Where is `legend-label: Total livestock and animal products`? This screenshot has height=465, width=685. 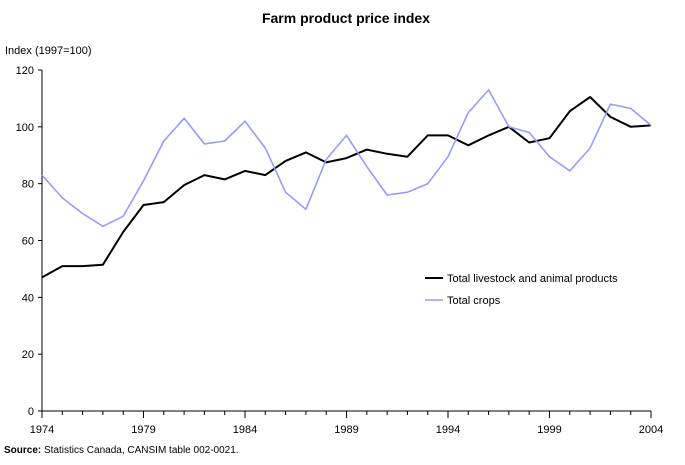 legend-label: Total livestock and animal products is located at coordinates (532, 279).